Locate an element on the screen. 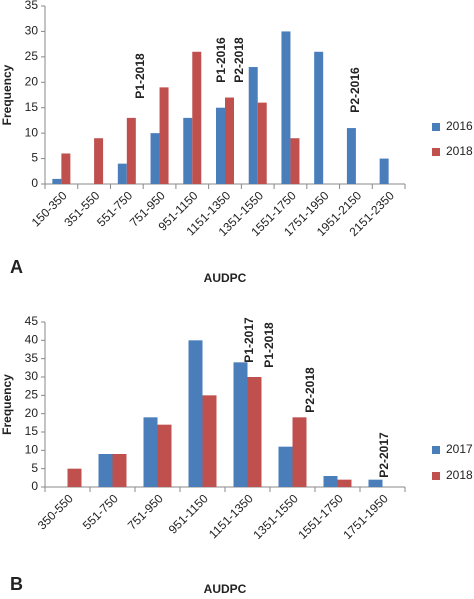 Image resolution: width=474 pixels, height=599 pixels. x-tick-label: 951-1150 is located at coordinates (188, 513).